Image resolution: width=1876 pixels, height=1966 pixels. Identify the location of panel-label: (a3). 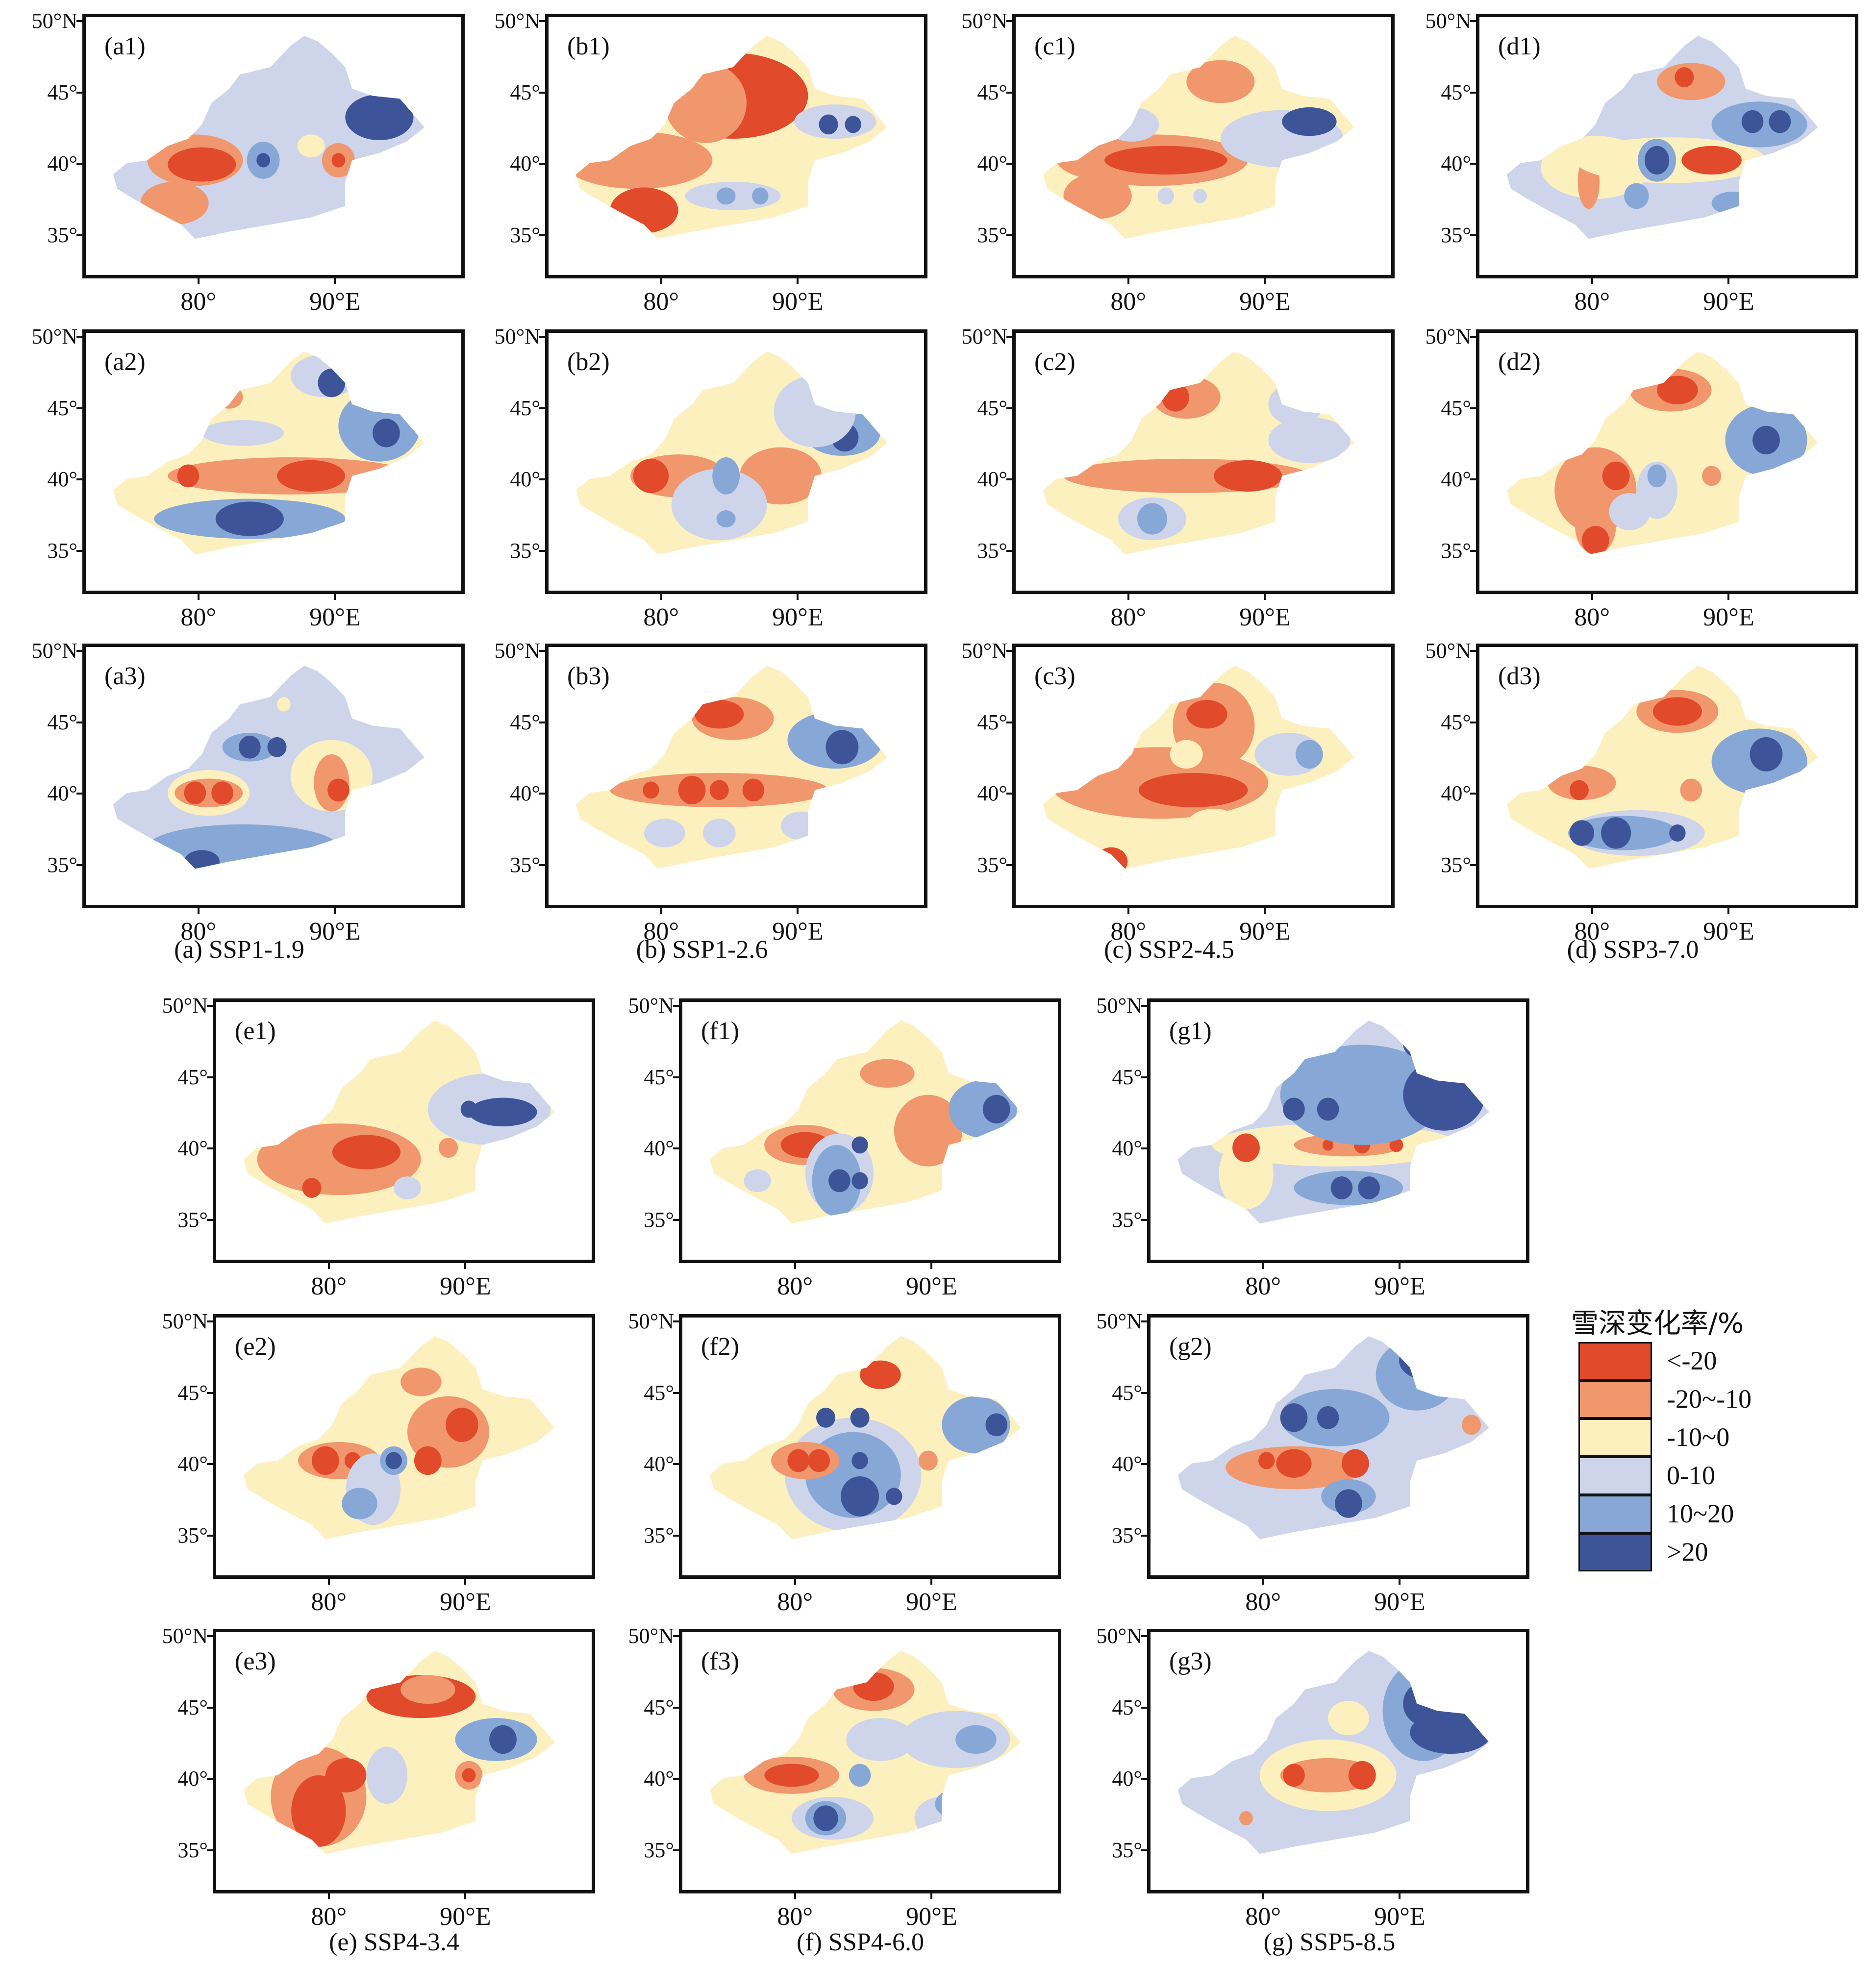
(125, 676).